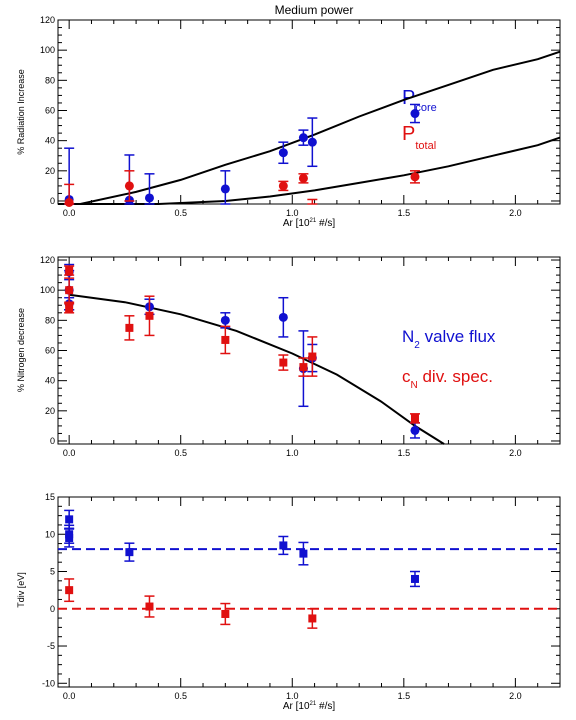 The height and width of the screenshot is (720, 576). What do you see at coordinates (51, 646) in the screenshot?
I see `y-tick-label: -5` at bounding box center [51, 646].